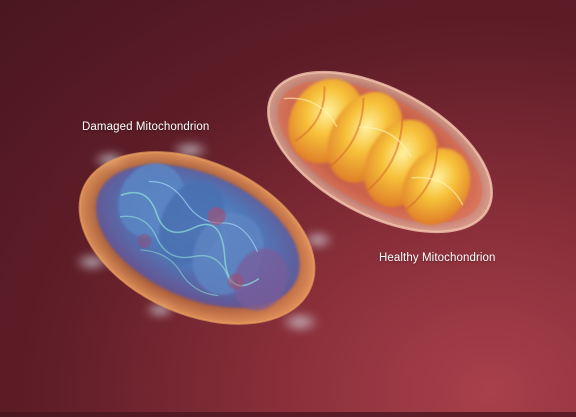  I want to click on healthy-mitochondrion-label: Healthy Mitochondrion, so click(437, 258).